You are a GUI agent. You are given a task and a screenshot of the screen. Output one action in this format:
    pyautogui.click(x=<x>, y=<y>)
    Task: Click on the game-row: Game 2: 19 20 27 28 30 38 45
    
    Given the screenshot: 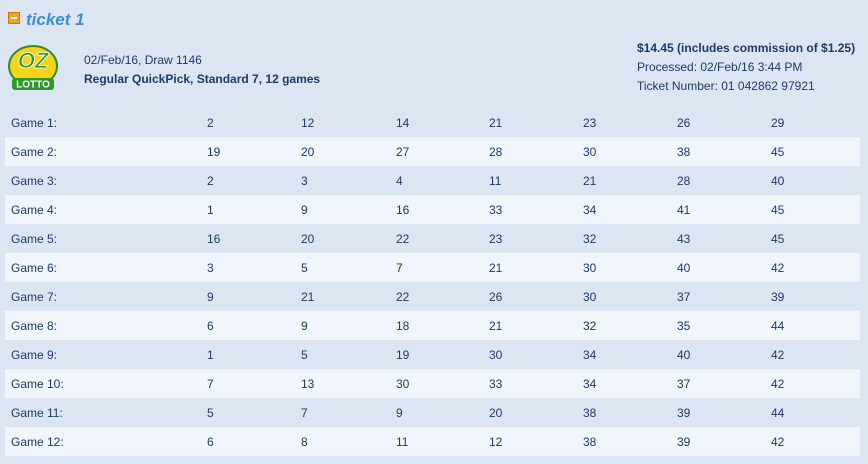 What is the action you would take?
    pyautogui.click(x=432, y=151)
    